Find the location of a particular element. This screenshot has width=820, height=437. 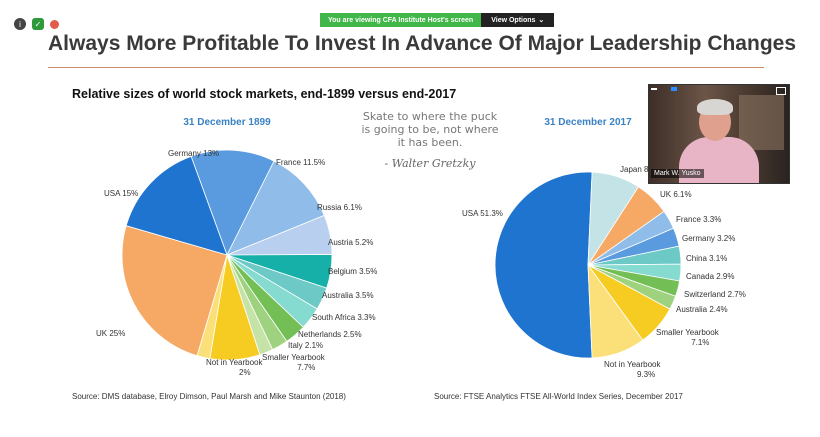

quote-line: is going to be, not where is located at coordinates (430, 129).